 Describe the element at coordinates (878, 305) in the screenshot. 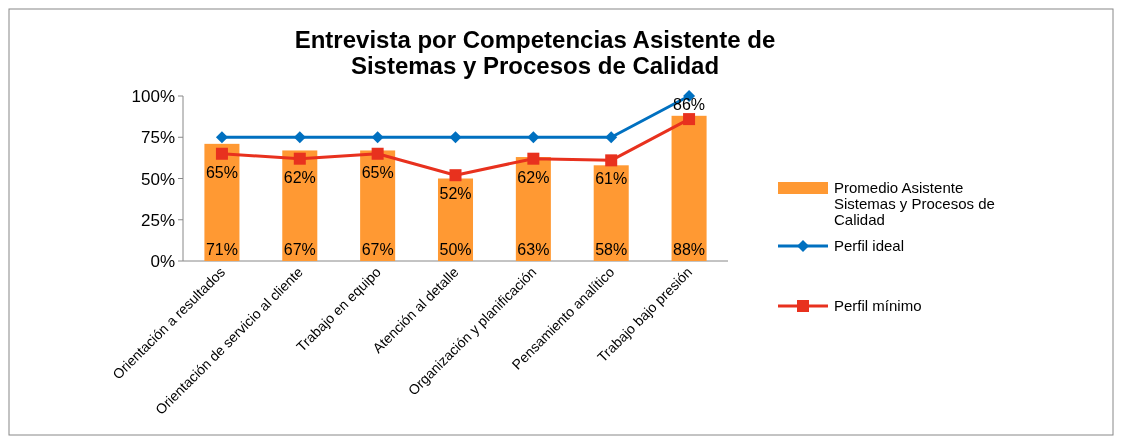

I see `legend-label: Perfil mínimo` at that location.